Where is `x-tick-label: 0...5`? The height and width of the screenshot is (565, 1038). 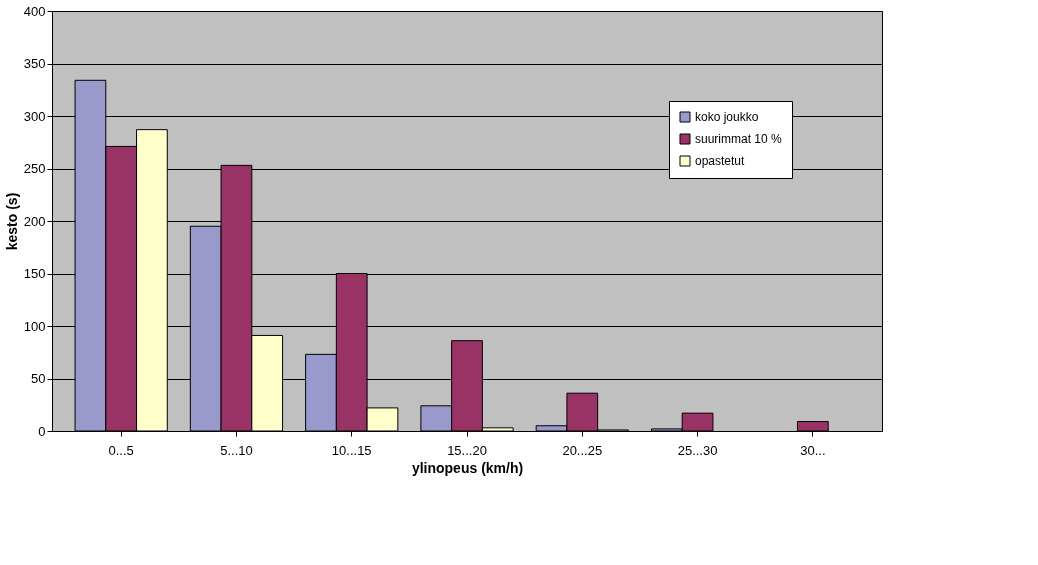
x-tick-label: 0...5 is located at coordinates (121, 450).